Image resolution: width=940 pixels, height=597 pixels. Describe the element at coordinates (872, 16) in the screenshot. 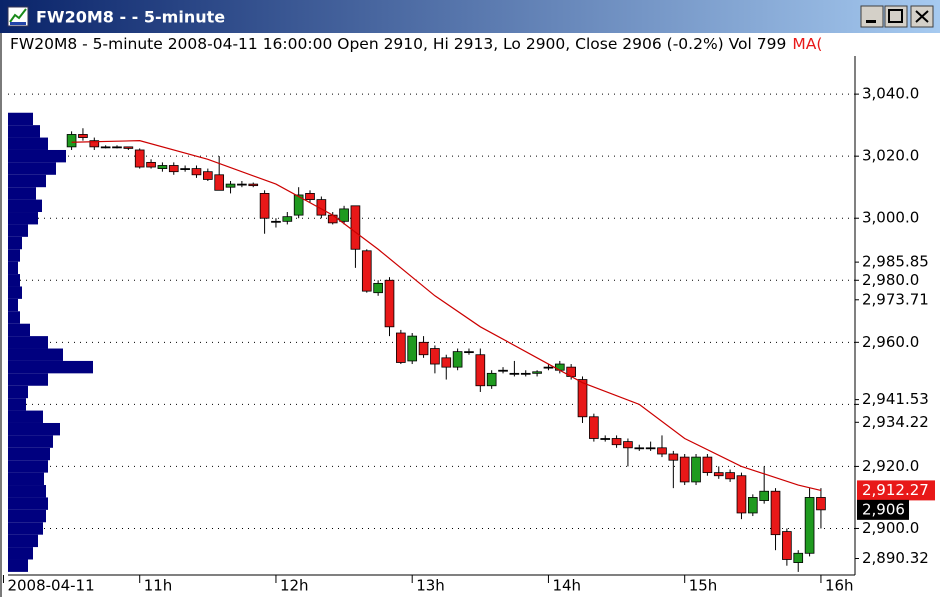

I see `minimize-button` at that location.